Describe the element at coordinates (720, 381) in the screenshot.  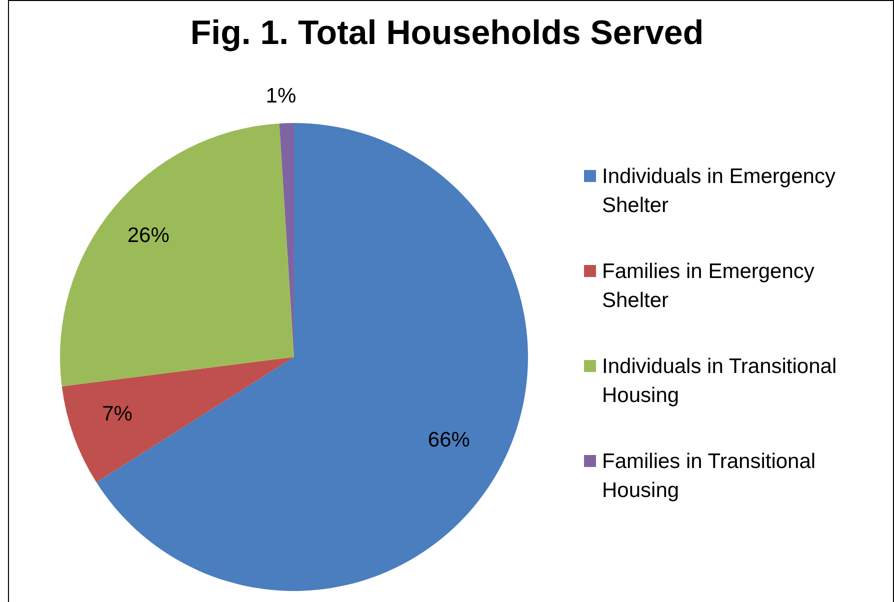
I see `legend-label: Individuals in Transitional Housing` at that location.